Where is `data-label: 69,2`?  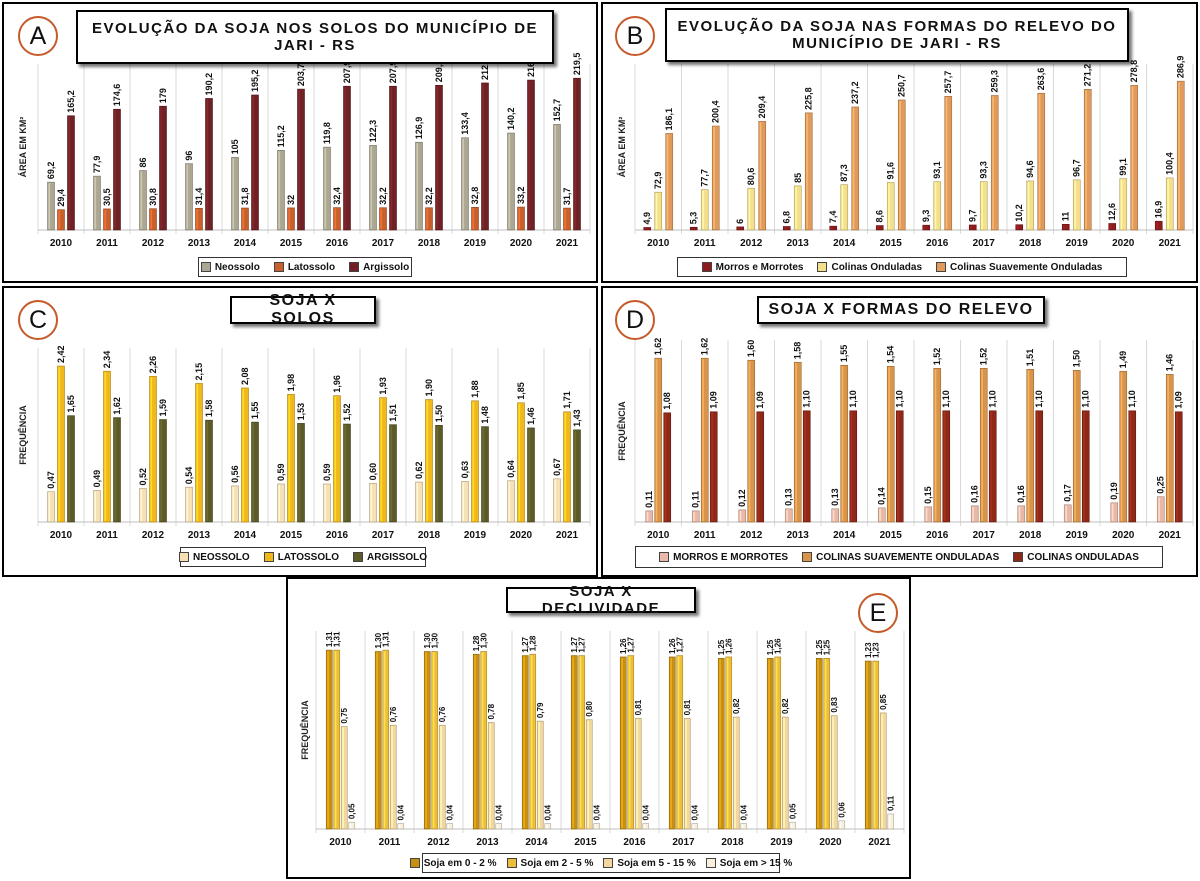
data-label: 69,2 is located at coordinates (51, 171).